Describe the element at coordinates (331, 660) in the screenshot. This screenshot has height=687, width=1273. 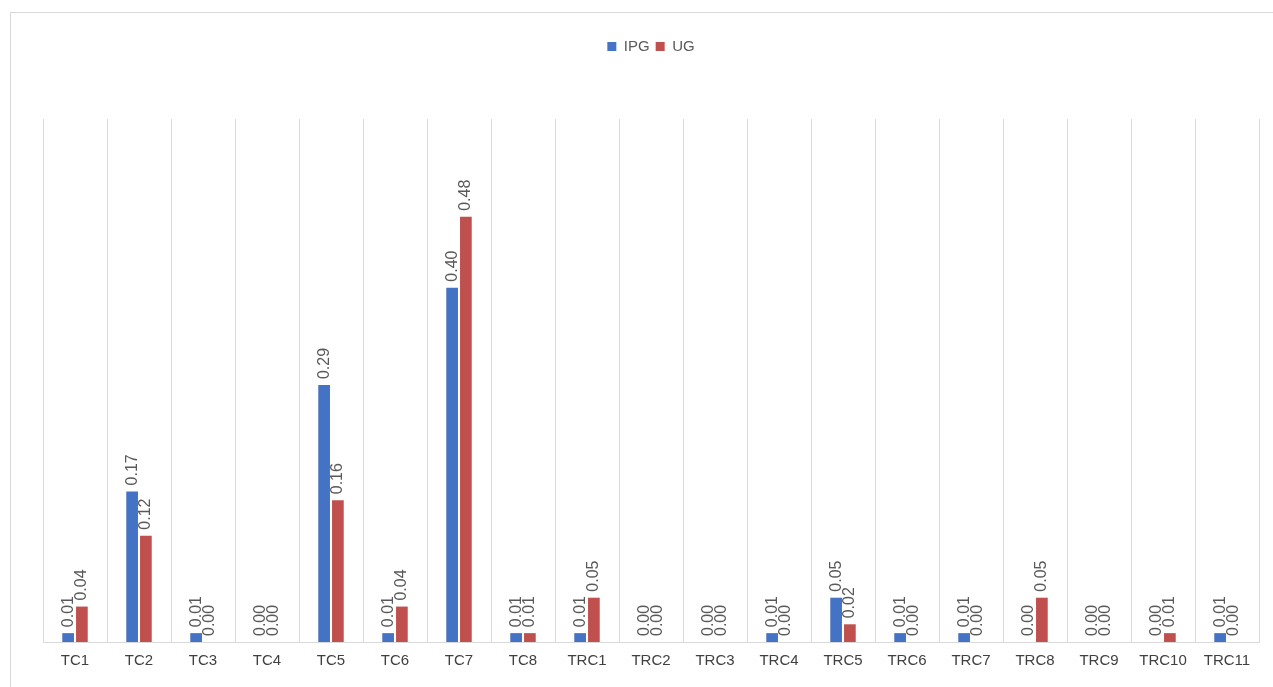
I see `x-tick-label: TC5` at that location.